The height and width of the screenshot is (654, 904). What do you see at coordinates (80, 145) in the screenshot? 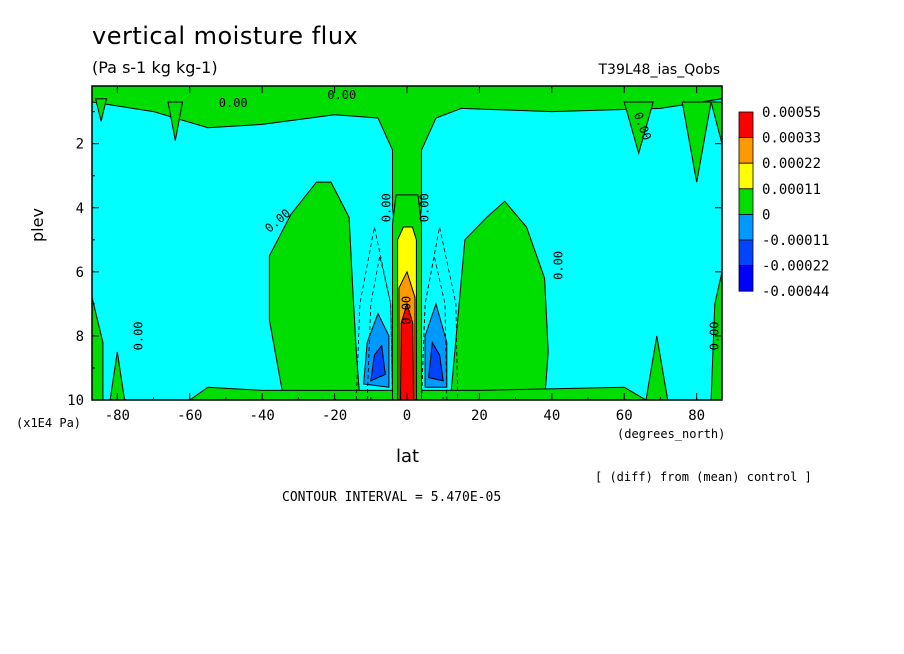
I see `y-tick-label: 2` at bounding box center [80, 145].